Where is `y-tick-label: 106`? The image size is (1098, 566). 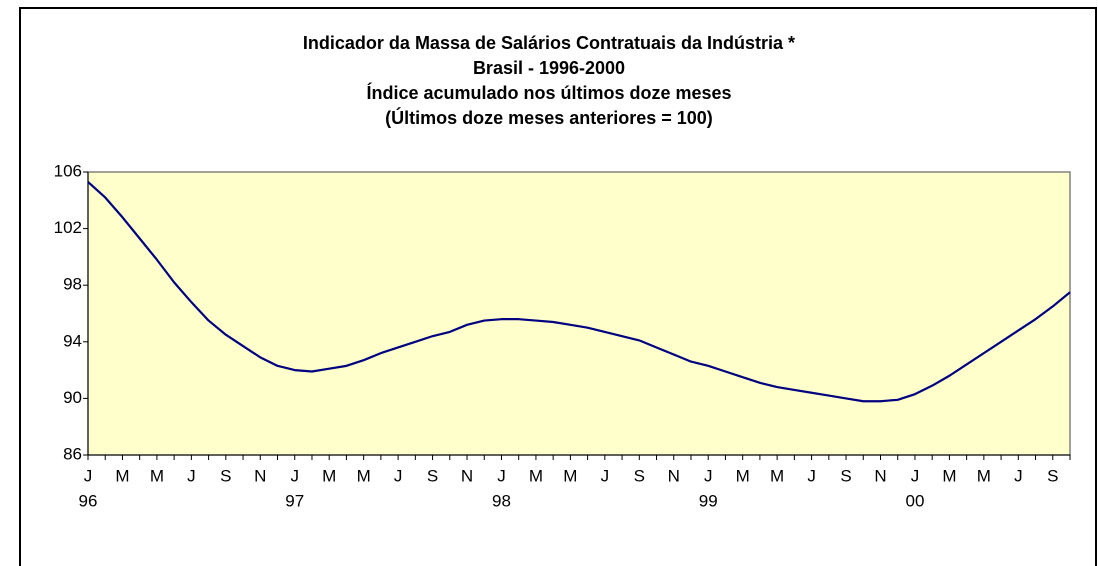 y-tick-label: 106 is located at coordinates (68, 170).